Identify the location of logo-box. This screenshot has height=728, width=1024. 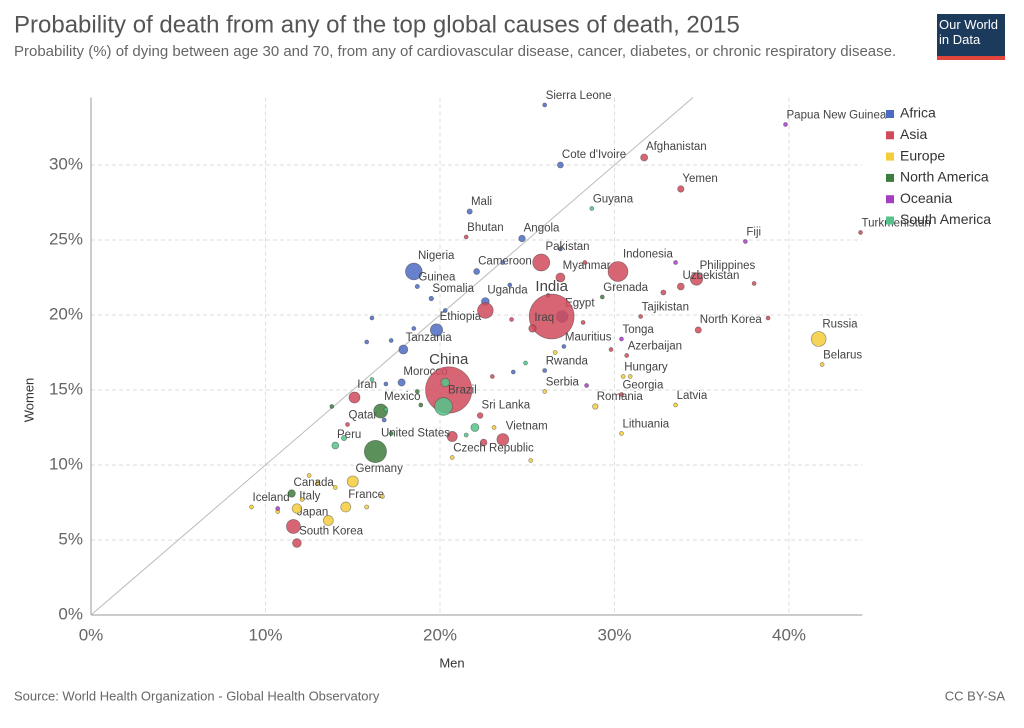
(971, 37).